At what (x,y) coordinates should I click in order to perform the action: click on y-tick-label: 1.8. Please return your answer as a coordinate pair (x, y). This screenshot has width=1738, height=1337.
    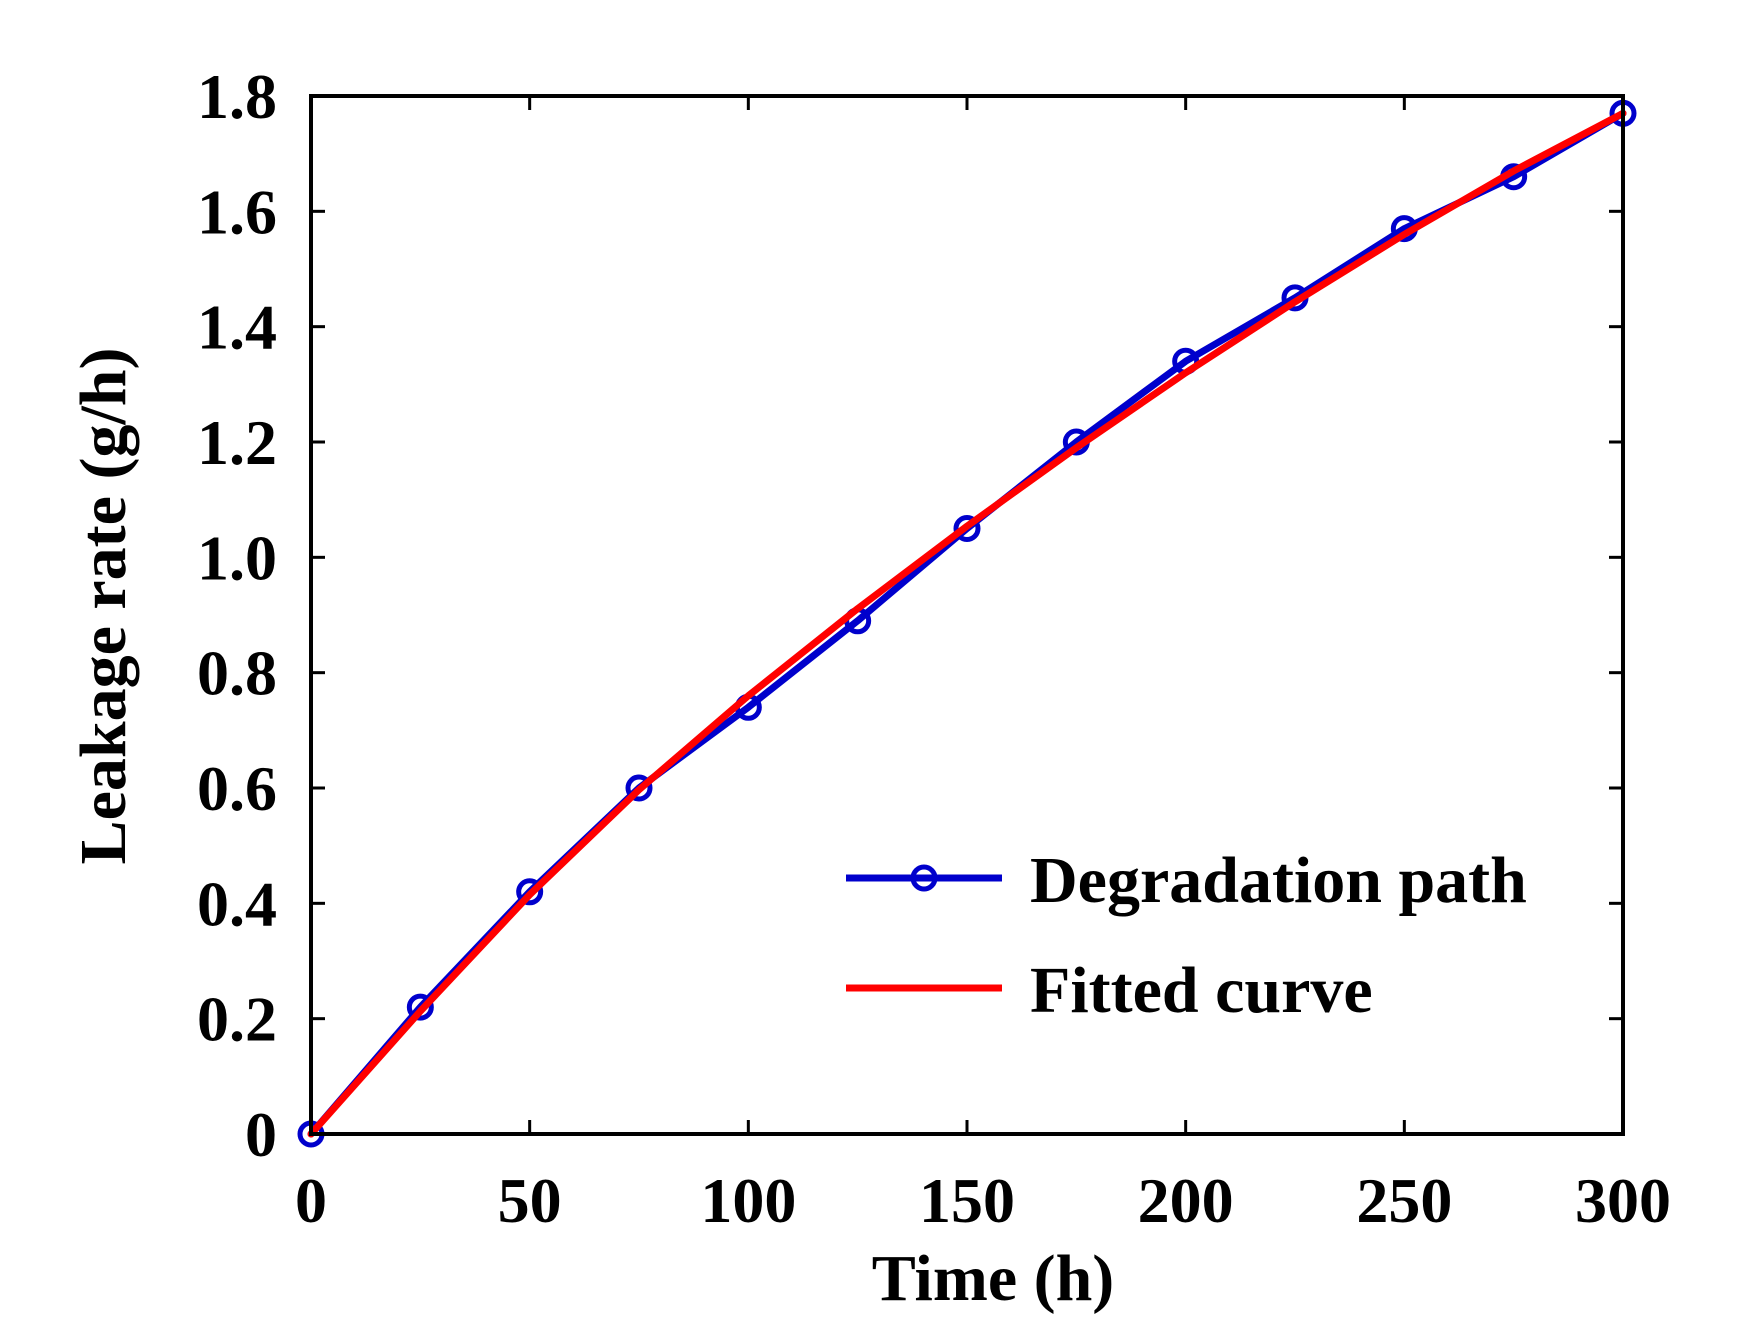
    Looking at the image, I should click on (237, 96).